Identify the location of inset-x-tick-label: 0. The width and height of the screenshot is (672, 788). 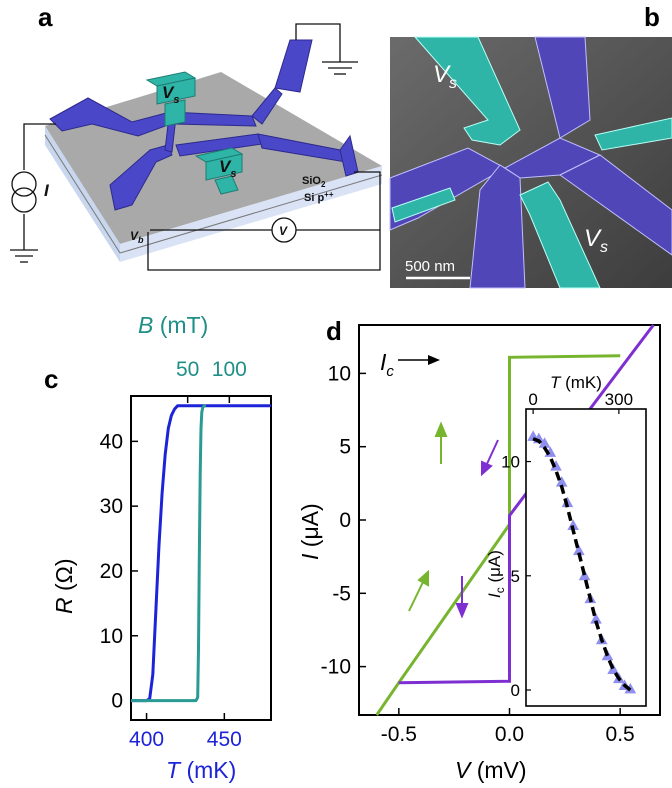
(532, 399).